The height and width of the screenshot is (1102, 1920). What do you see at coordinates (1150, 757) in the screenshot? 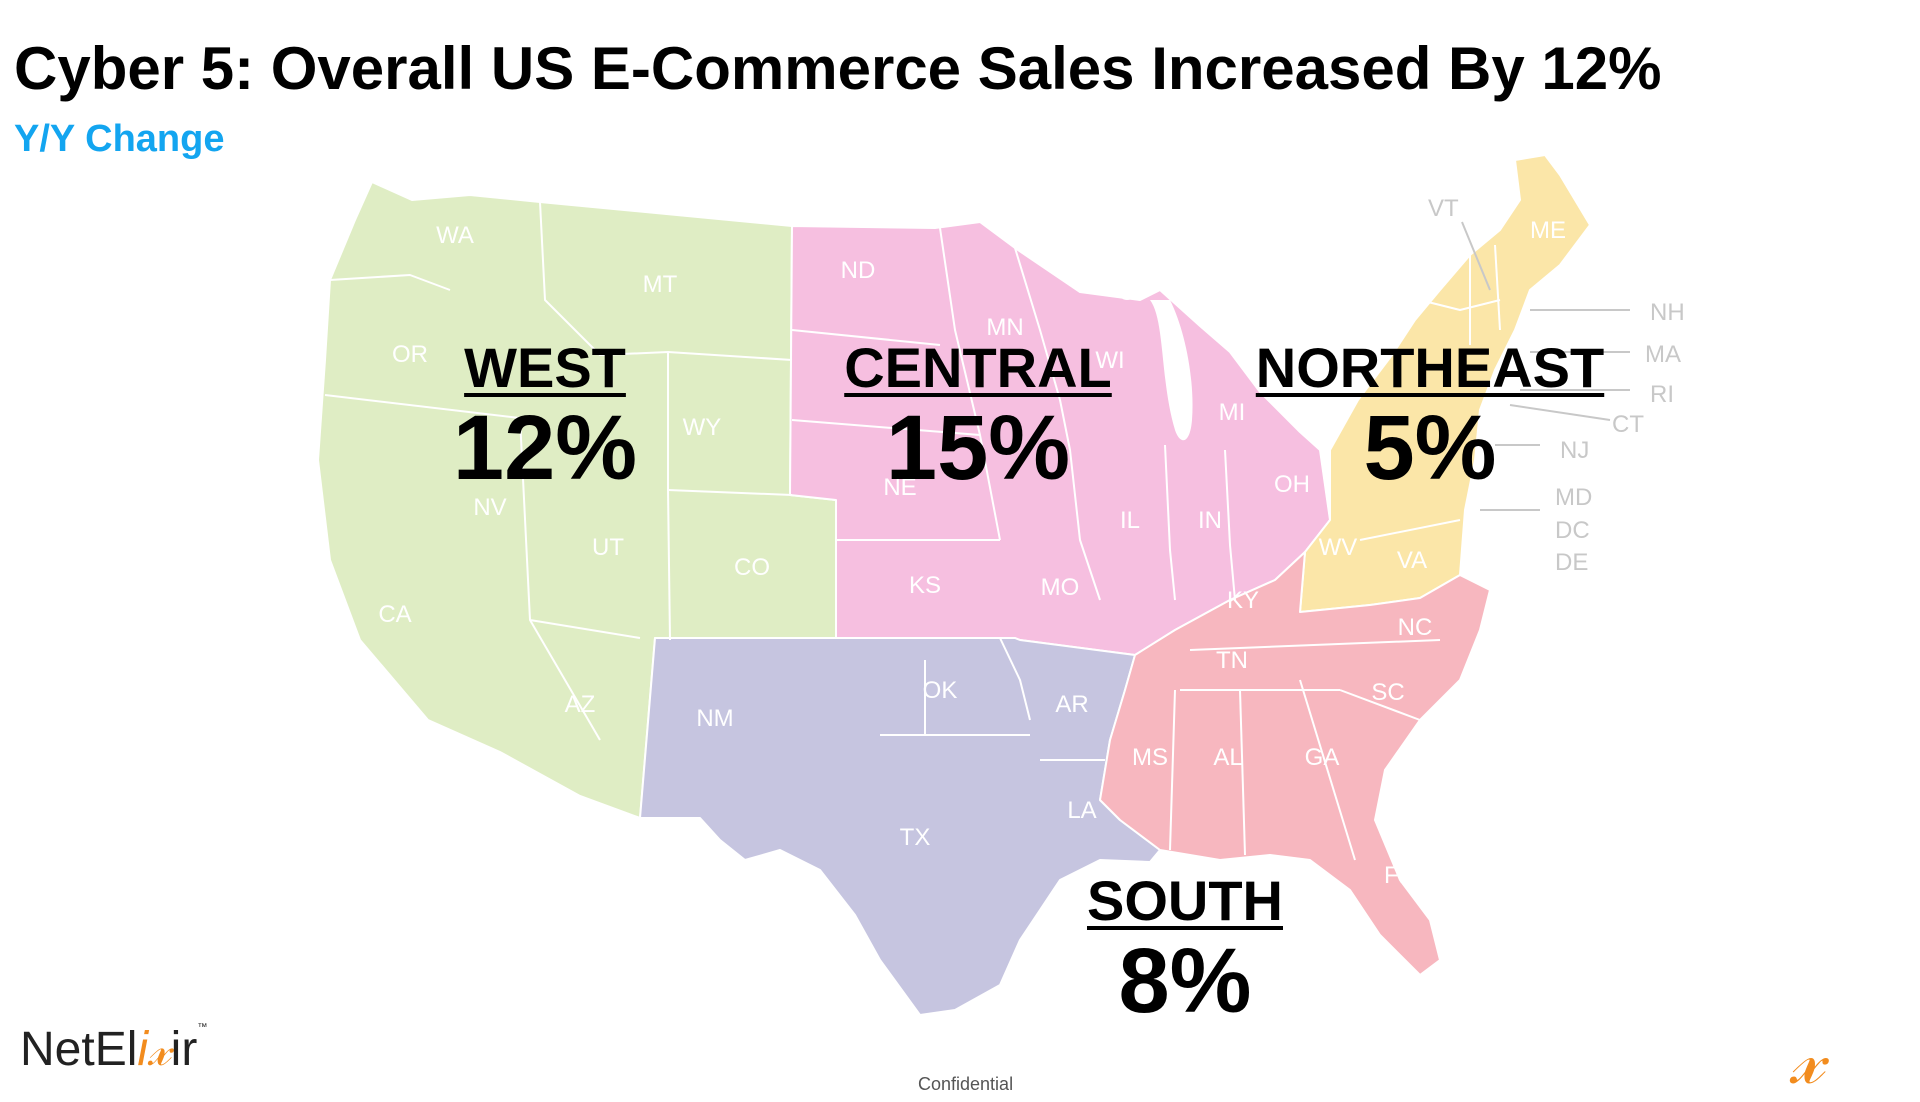
I see `state-label-ms: MS` at bounding box center [1150, 757].